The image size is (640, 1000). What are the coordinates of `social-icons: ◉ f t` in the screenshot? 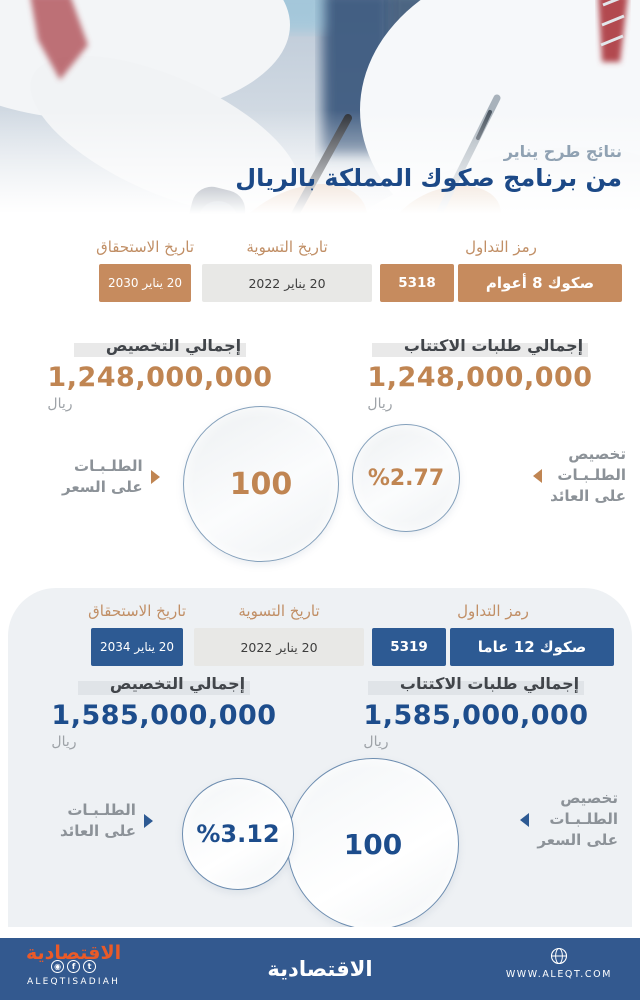 It's located at (74, 966).